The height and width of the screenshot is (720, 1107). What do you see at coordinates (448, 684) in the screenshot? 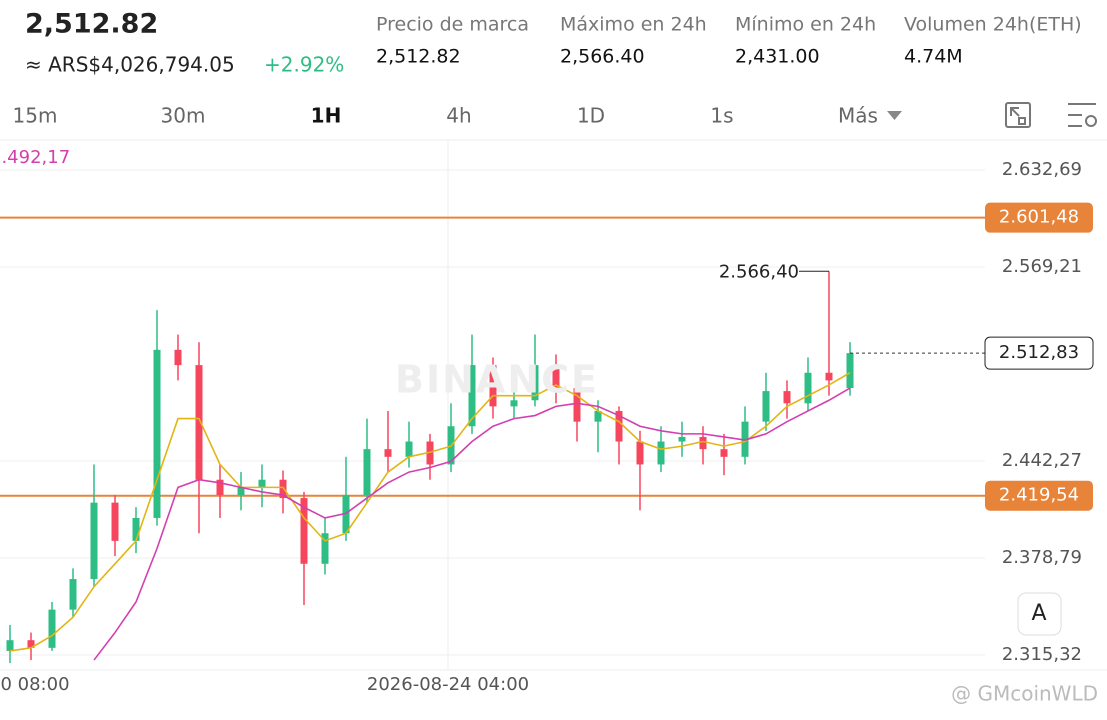
I see `x-tick-label: 2026-08-24 04:00` at bounding box center [448, 684].